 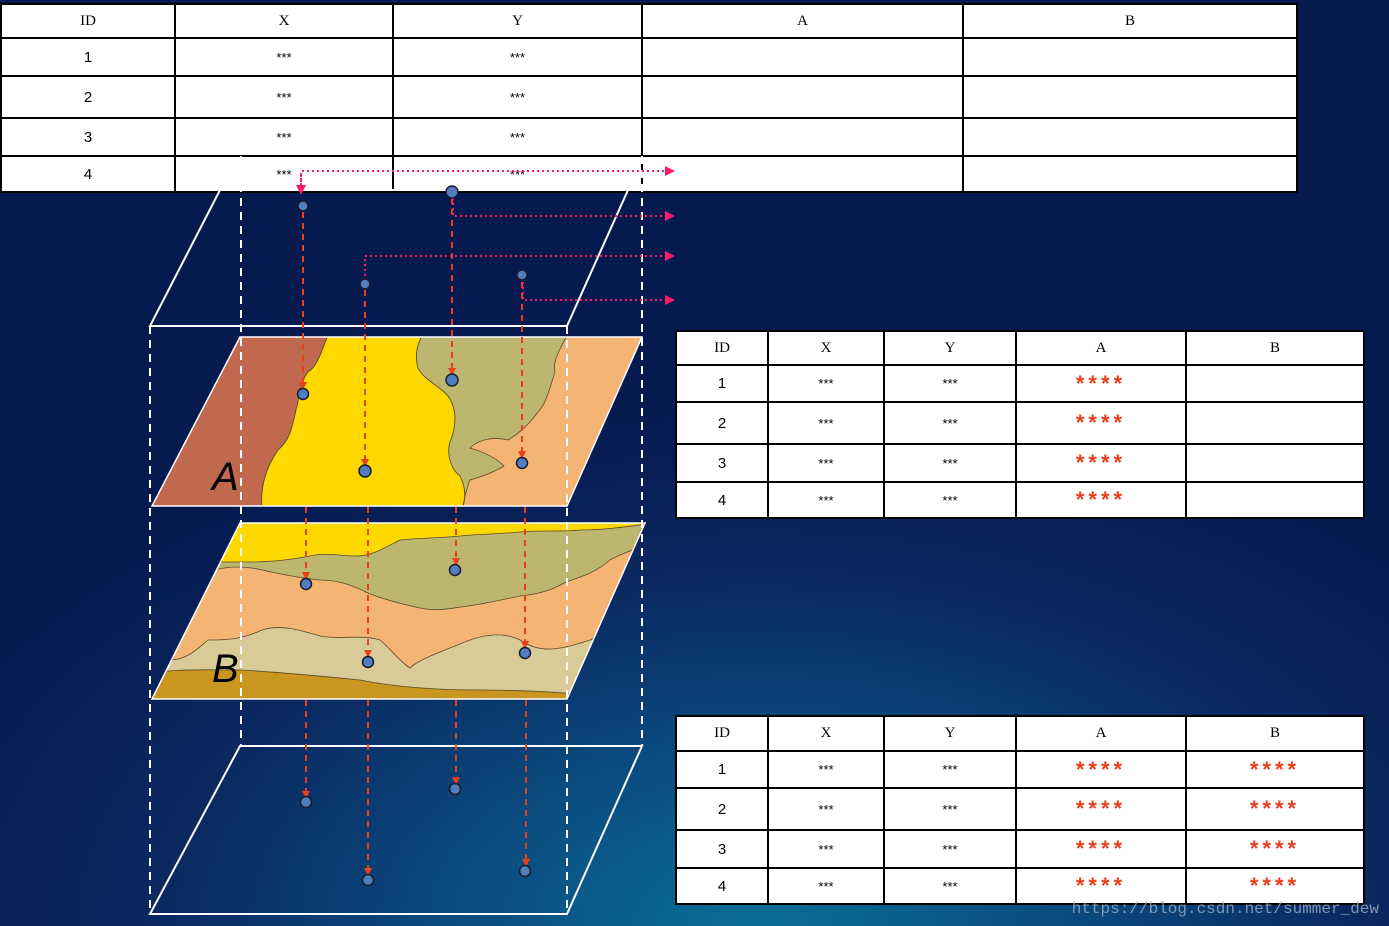 I want to click on table-row: 1 *** *** ****, so click(x=1020, y=383).